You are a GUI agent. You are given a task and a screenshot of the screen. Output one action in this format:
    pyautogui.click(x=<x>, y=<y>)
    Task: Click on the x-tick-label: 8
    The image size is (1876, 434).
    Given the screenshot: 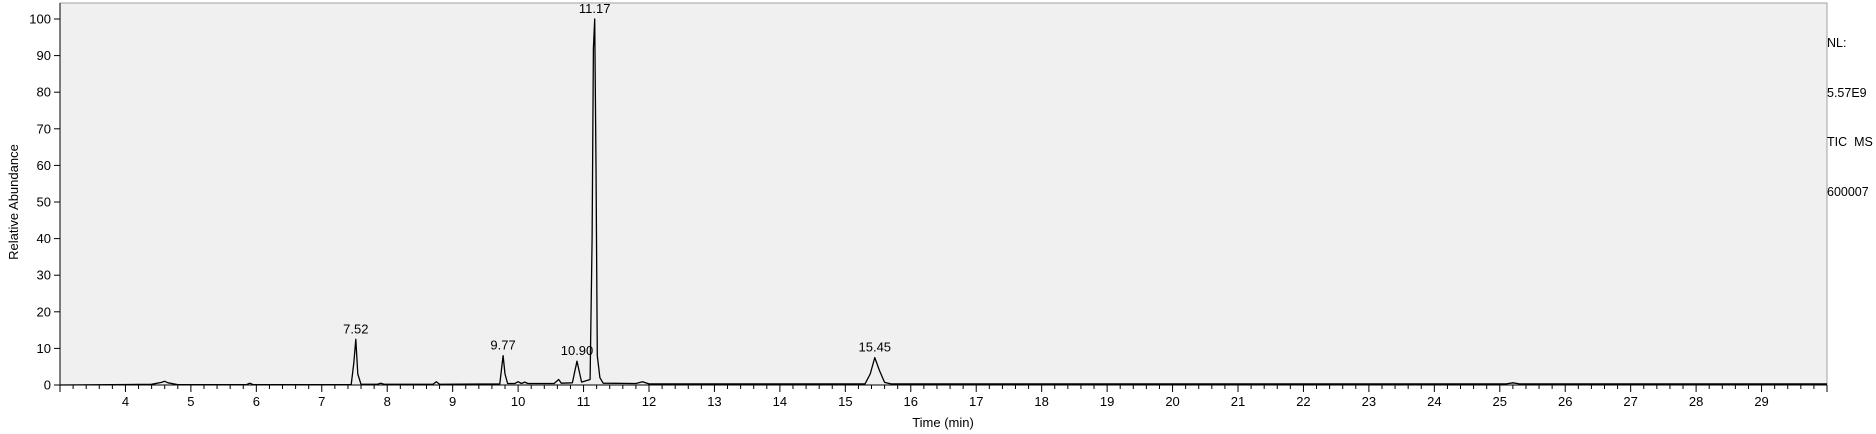 What is the action you would take?
    pyautogui.click(x=387, y=401)
    